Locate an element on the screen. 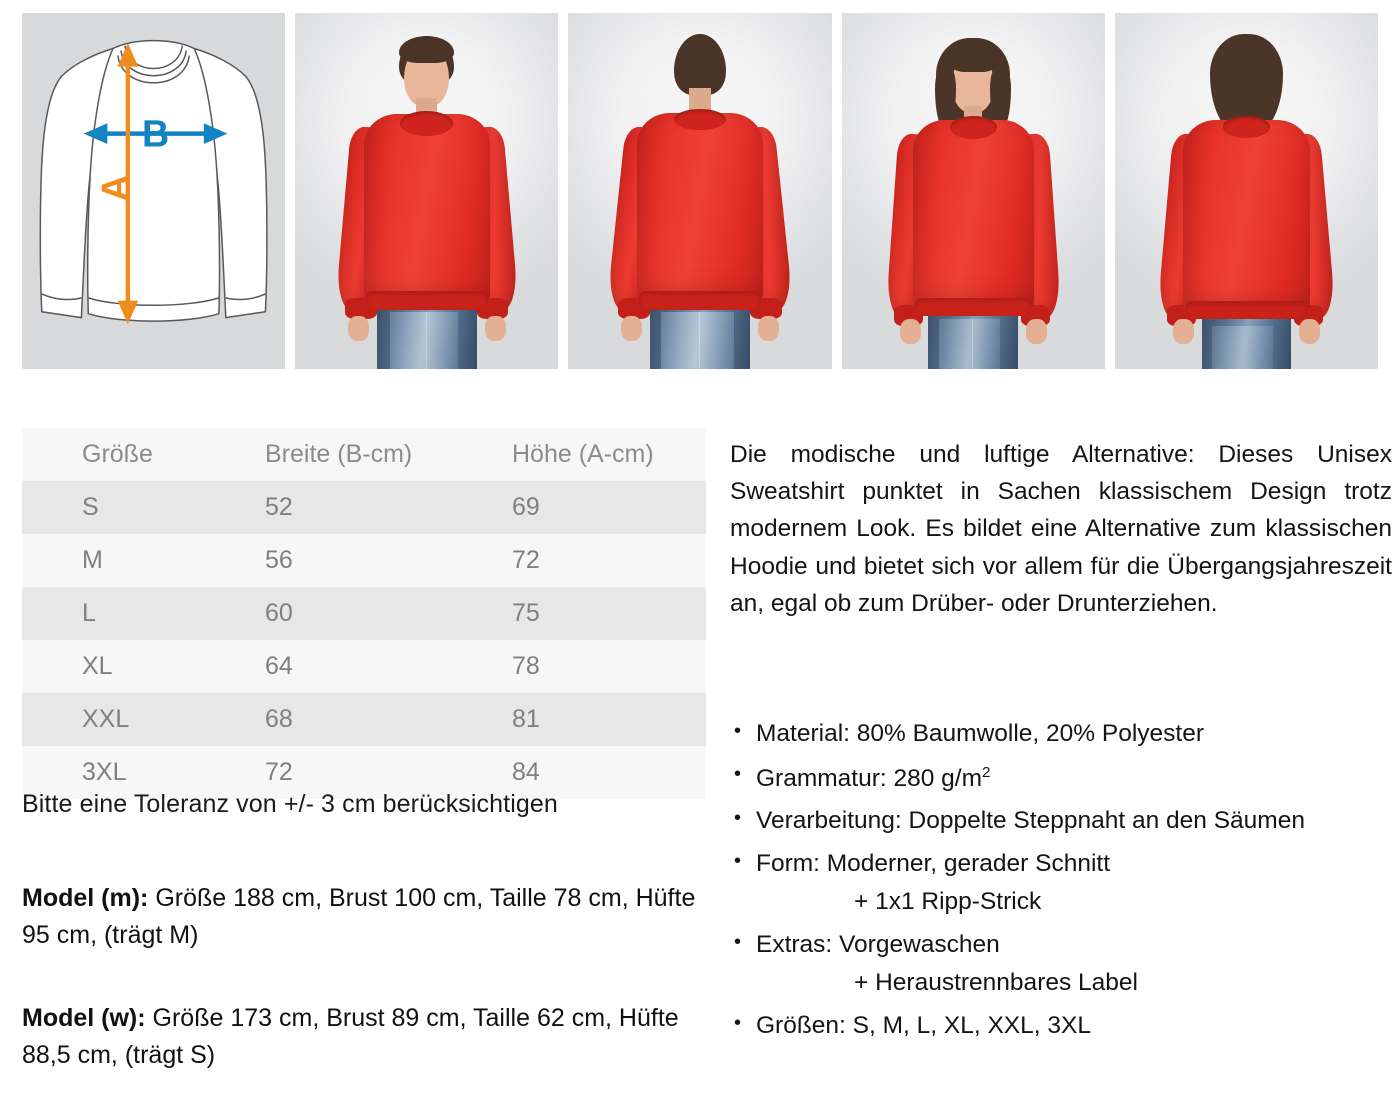 The width and height of the screenshot is (1400, 1109). cell-width: 52 is located at coordinates (279, 507).